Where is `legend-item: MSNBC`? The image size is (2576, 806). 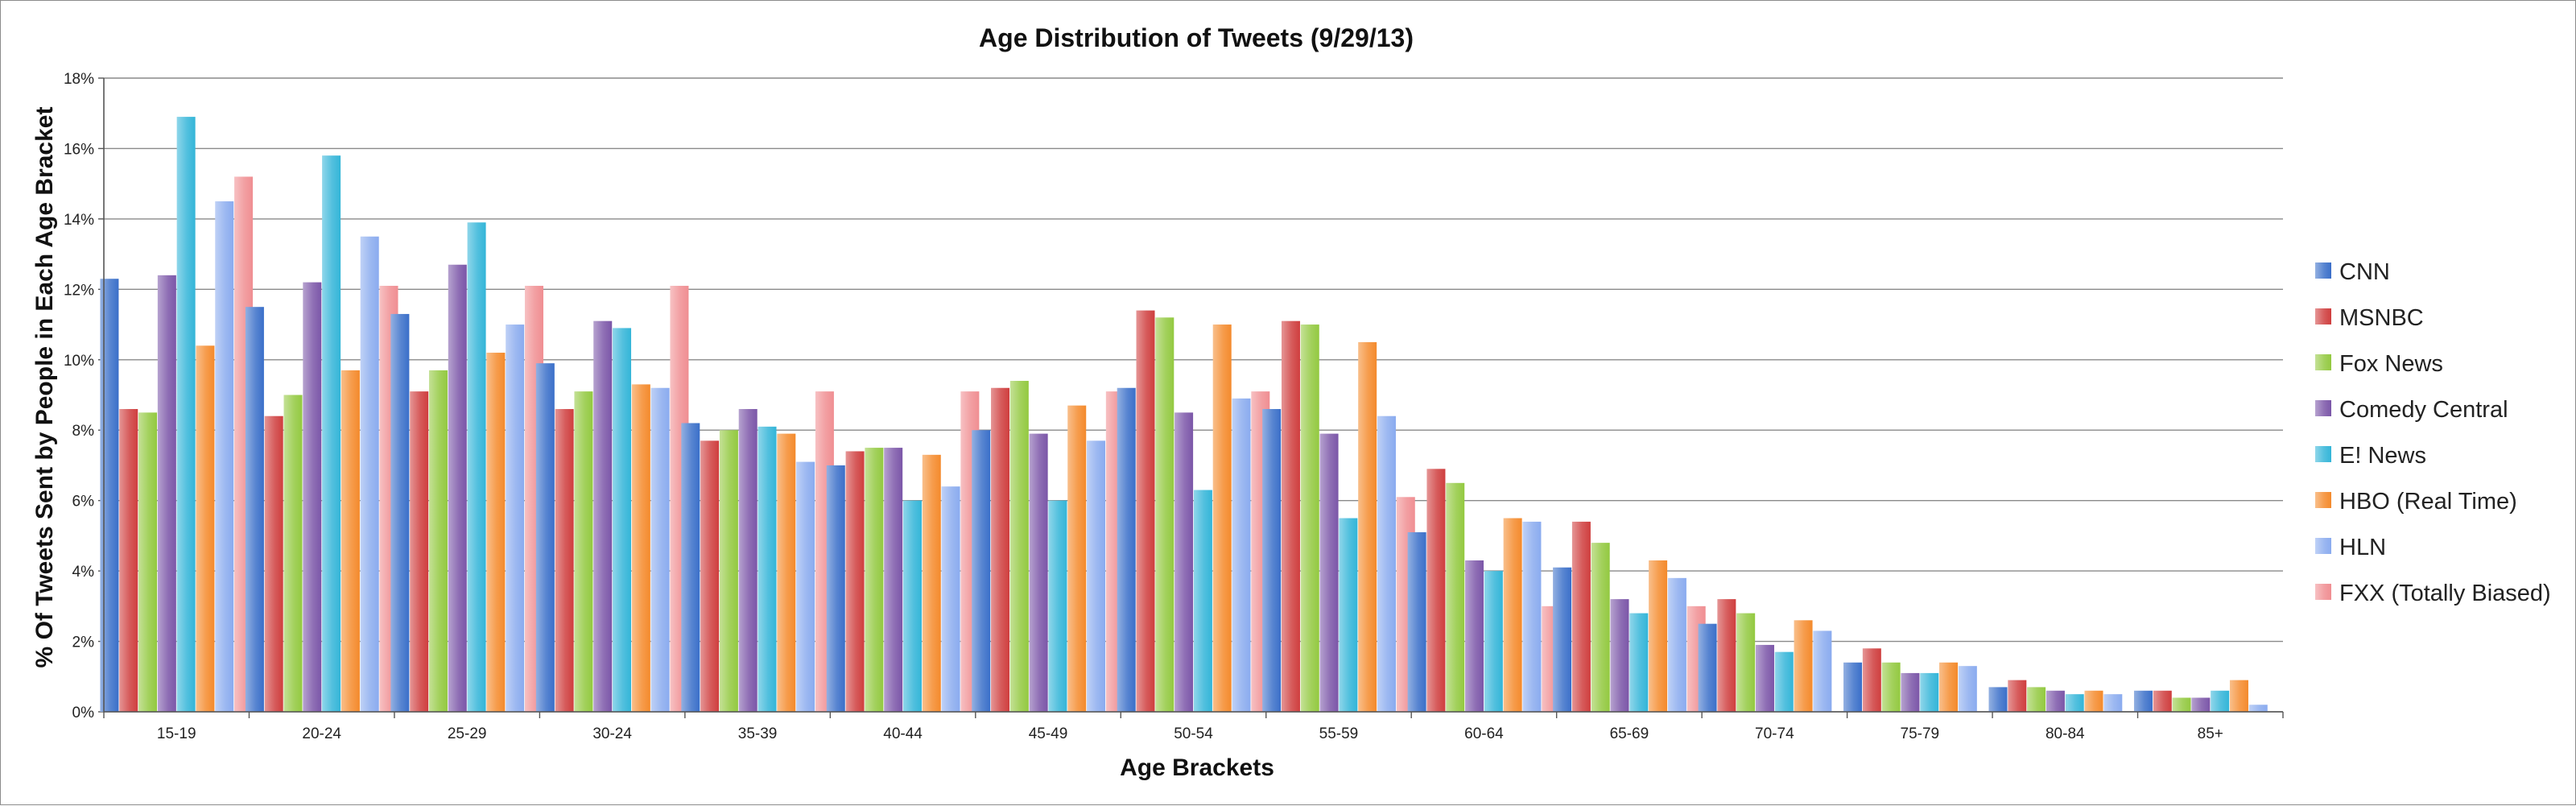 legend-item: MSNBC is located at coordinates (2369, 318).